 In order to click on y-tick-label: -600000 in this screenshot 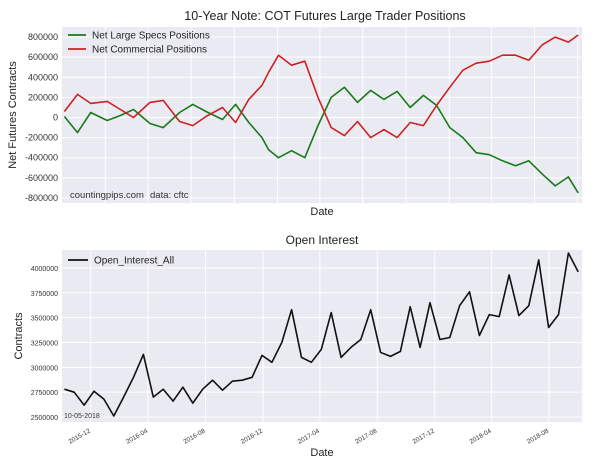, I will do `click(41, 178)`.